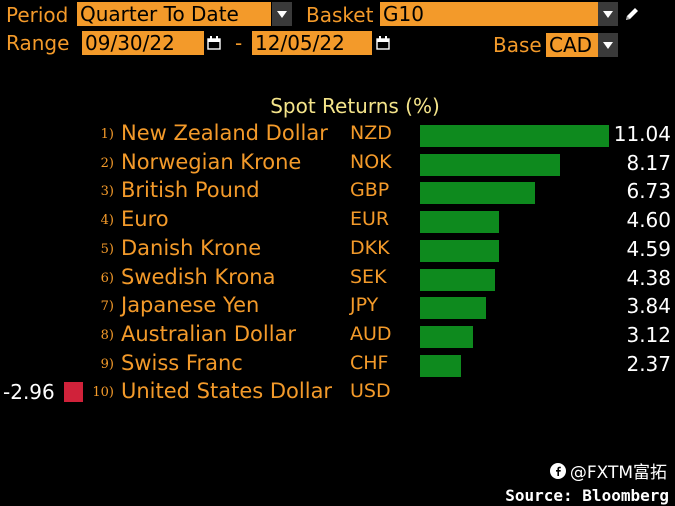  What do you see at coordinates (648, 306) in the screenshot?
I see `data-label: 3.84` at bounding box center [648, 306].